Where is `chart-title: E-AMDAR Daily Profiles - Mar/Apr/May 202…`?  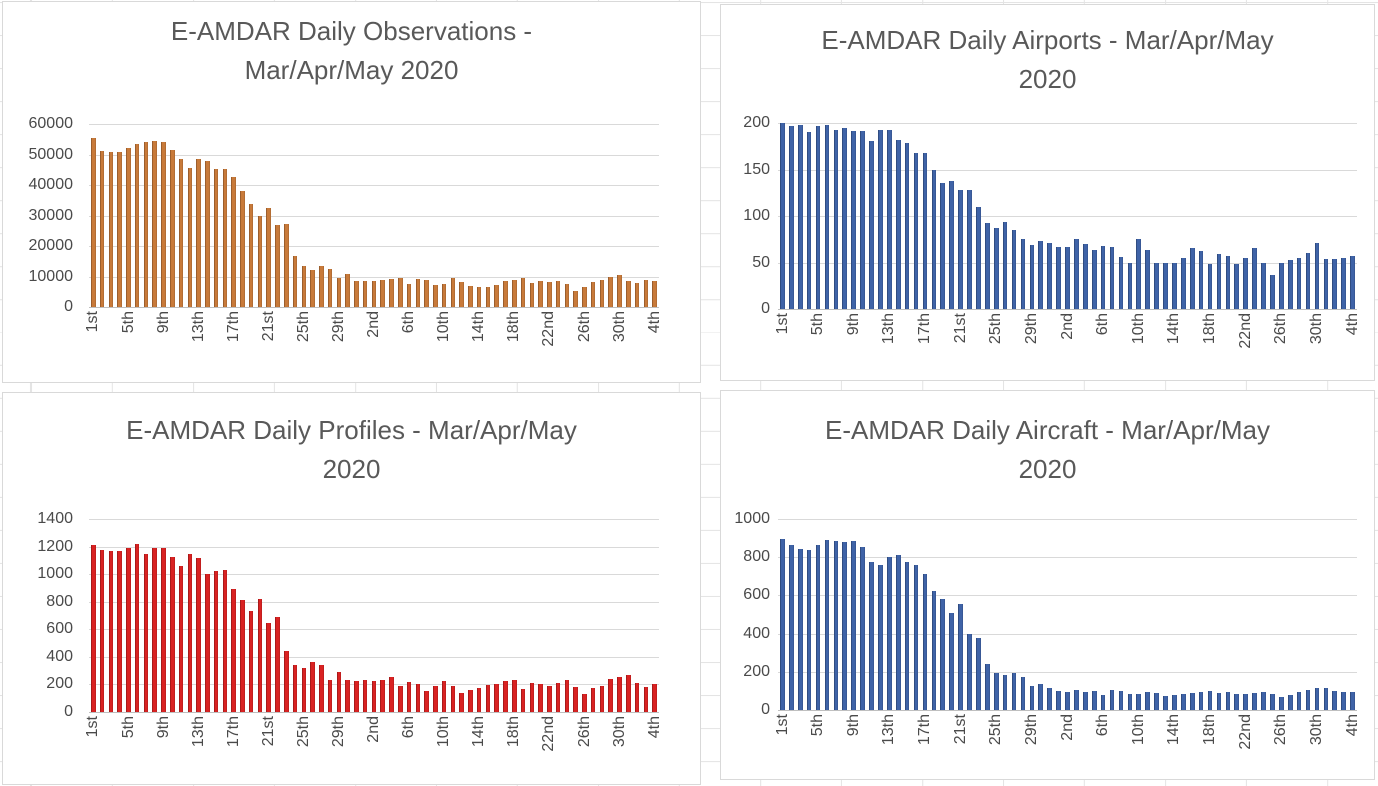
chart-title: E-AMDAR Daily Profiles - Mar/Apr/May 202… is located at coordinates (351, 450).